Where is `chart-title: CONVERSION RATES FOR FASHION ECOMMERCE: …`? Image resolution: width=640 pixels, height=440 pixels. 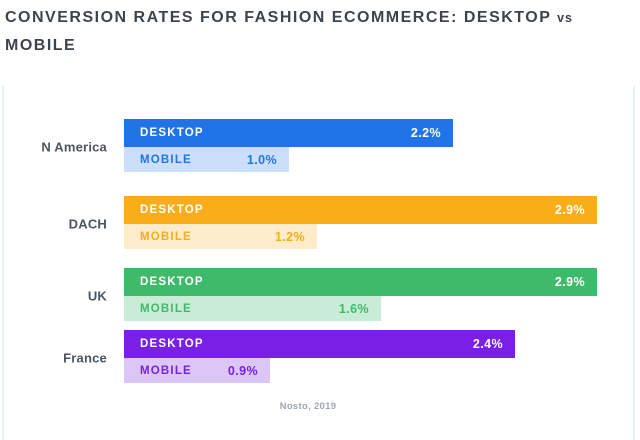
chart-title: CONVERSION RATES FOR FASHION ECOMMERCE: … is located at coordinates (319, 31).